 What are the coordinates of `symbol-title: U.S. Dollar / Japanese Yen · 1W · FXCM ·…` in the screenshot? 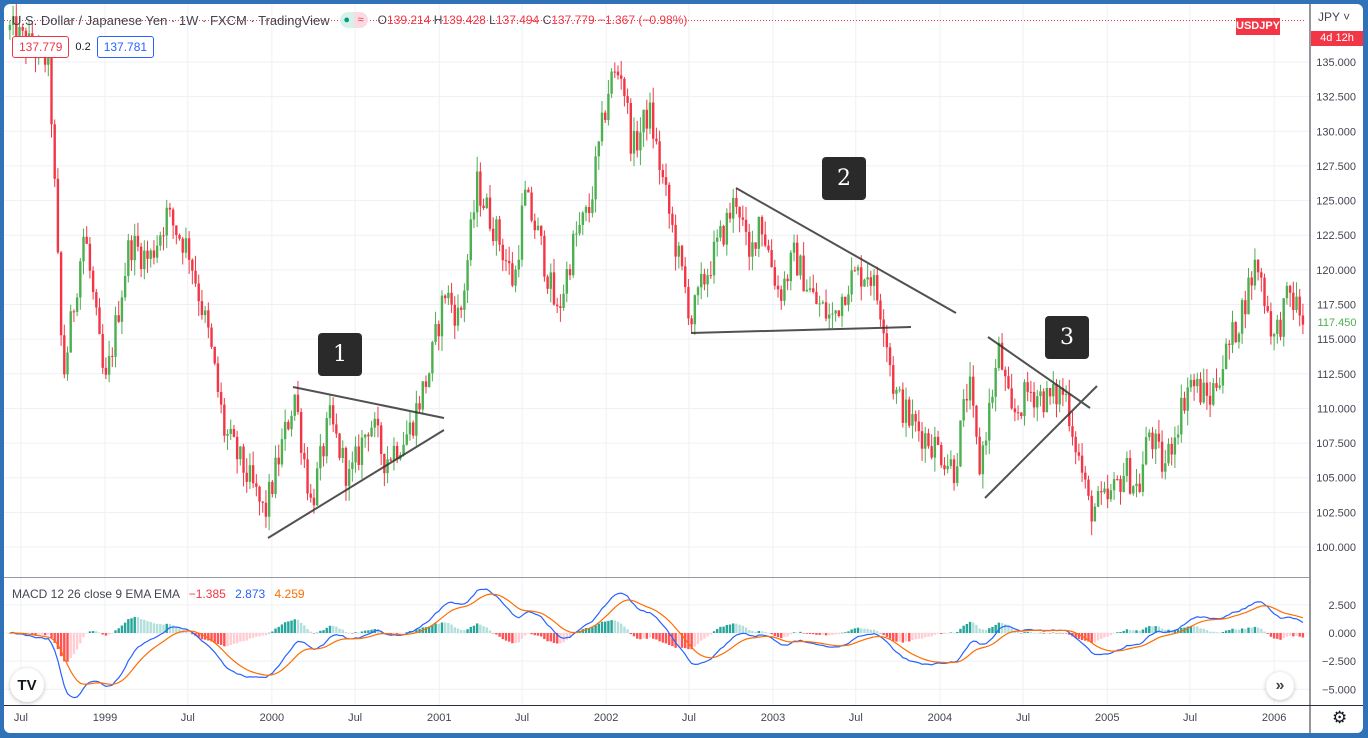 It's located at (171, 20).